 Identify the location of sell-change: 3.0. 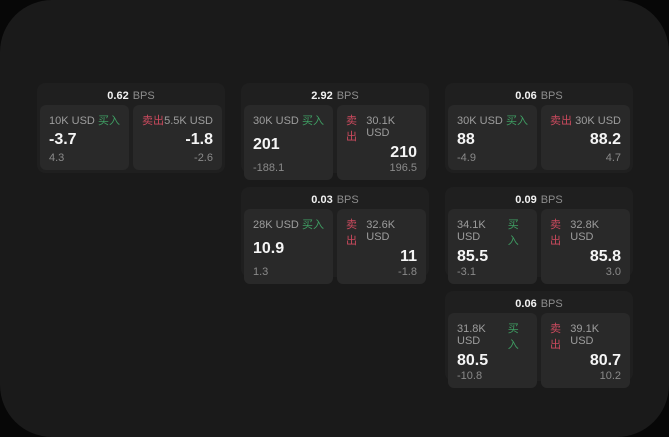
(613, 272).